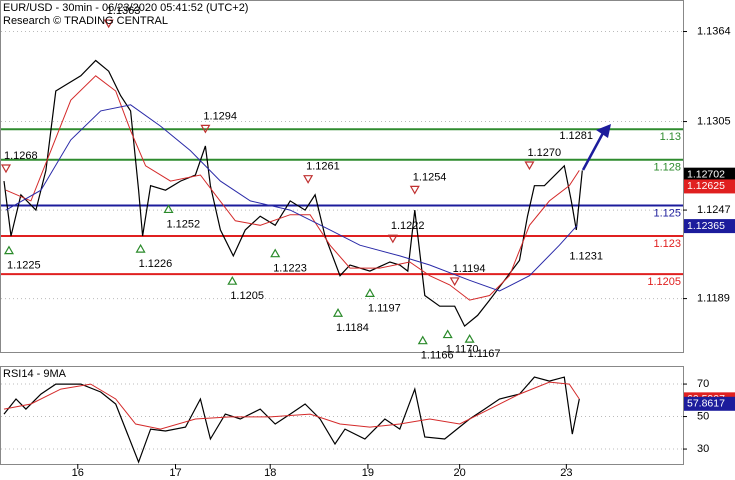 The height and width of the screenshot is (480, 735). Describe the element at coordinates (270, 473) in the screenshot. I see `x-tick-label: 18` at that location.